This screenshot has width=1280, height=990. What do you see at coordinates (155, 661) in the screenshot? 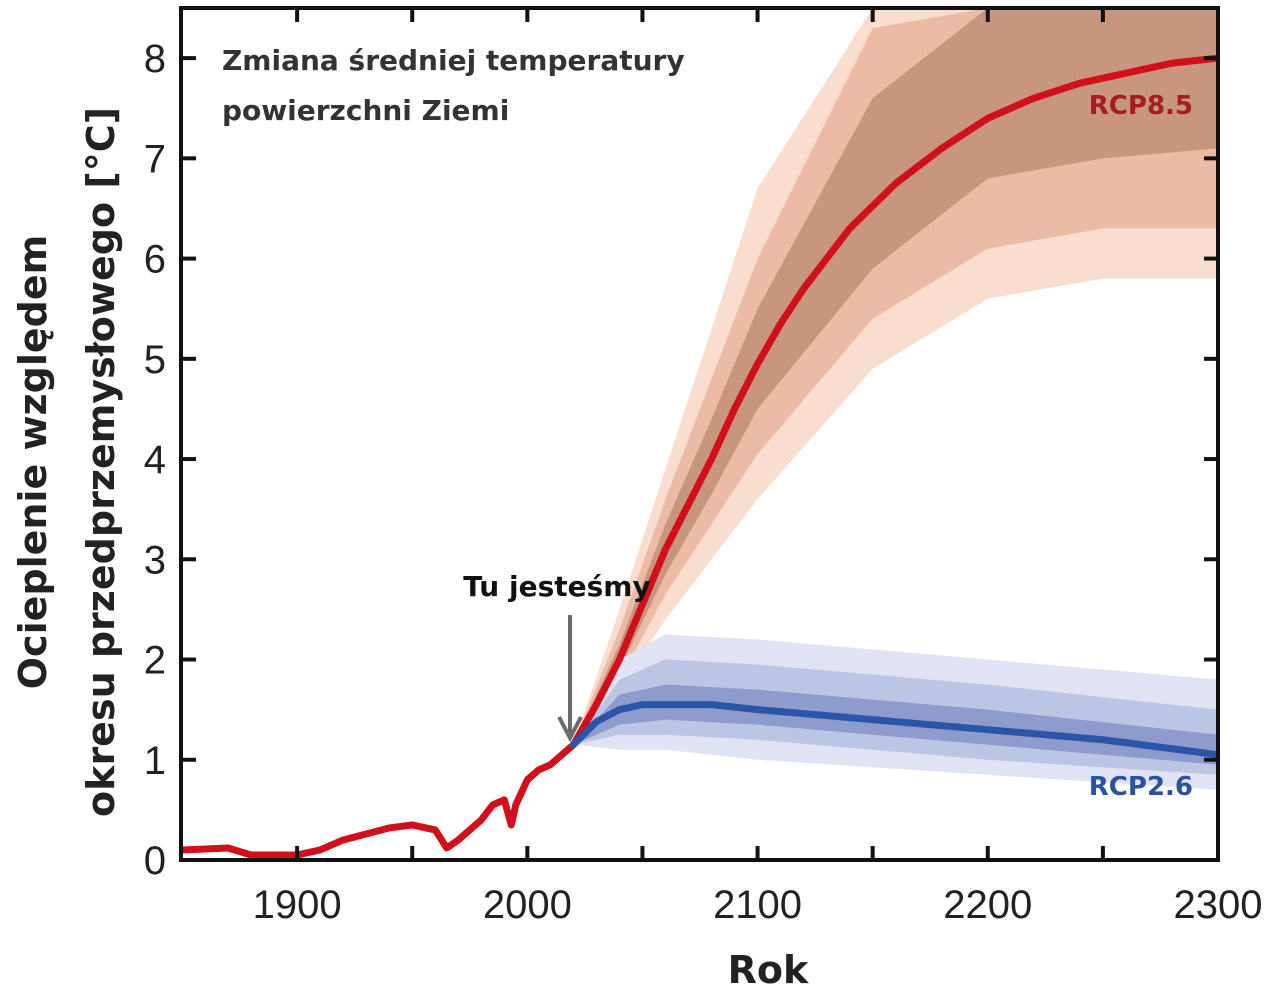
I see `y-tick-label: 2` at bounding box center [155, 661].